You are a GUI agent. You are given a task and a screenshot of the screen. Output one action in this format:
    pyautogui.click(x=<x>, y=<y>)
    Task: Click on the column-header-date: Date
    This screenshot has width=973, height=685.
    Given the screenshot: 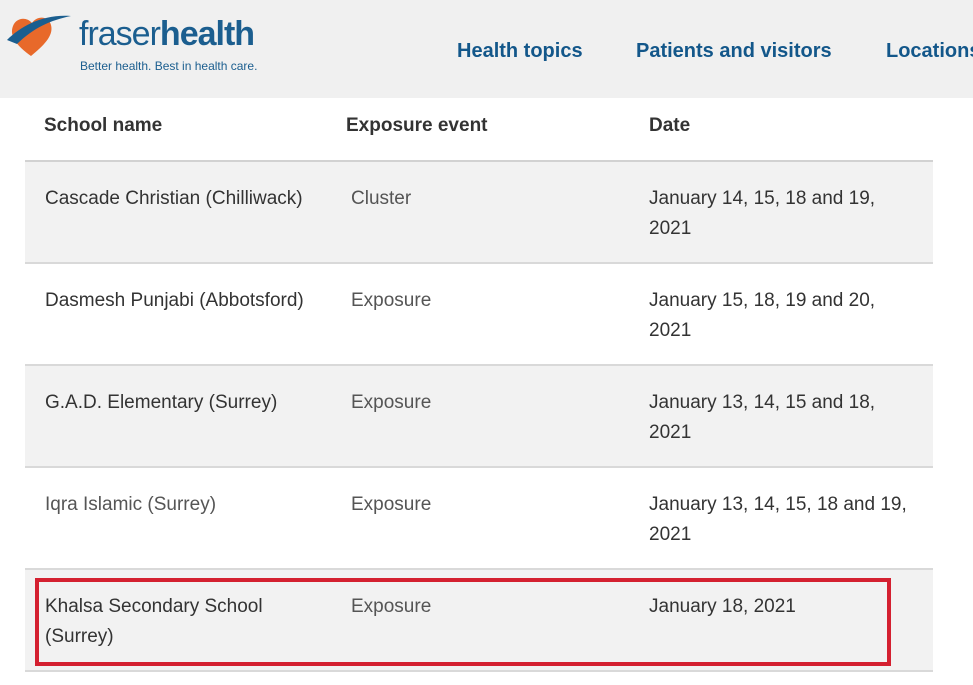 What is the action you would take?
    pyautogui.click(x=670, y=125)
    